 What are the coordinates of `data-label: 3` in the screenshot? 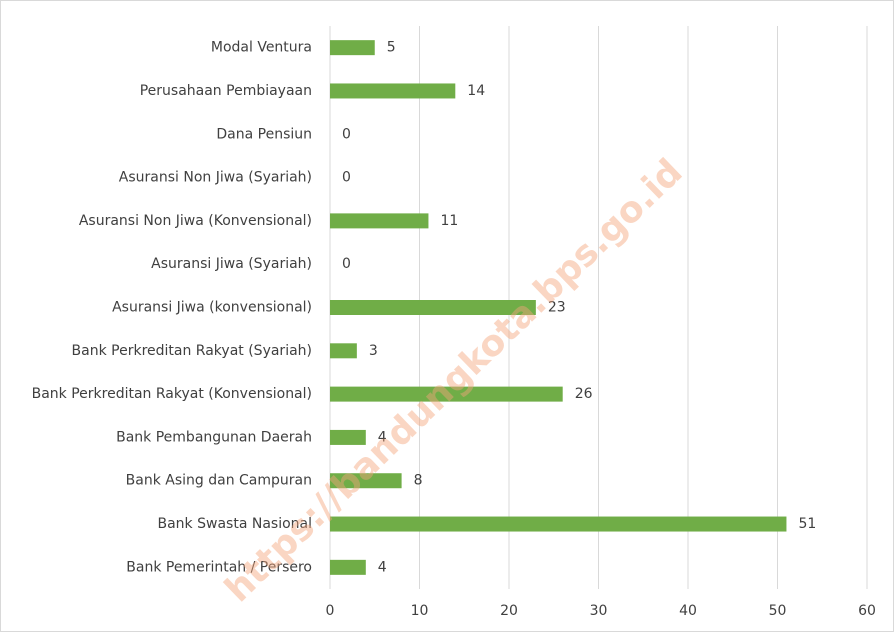 It's located at (373, 351).